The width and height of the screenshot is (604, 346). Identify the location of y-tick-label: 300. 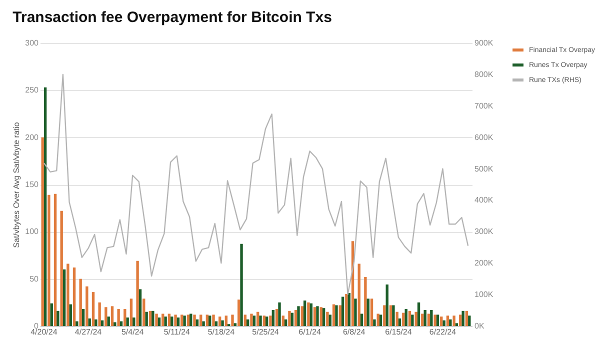
(32, 43).